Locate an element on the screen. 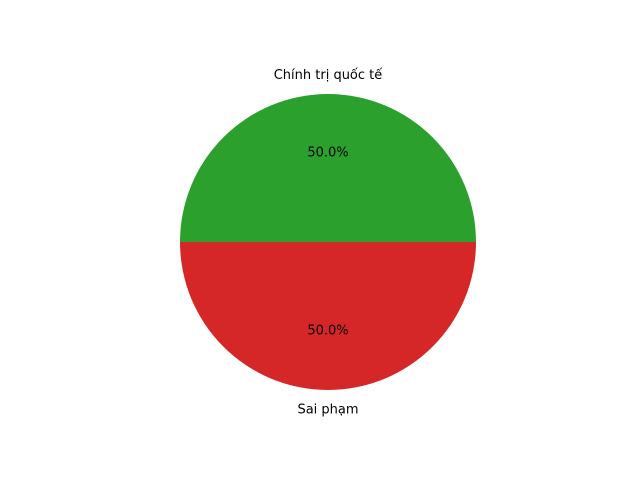 The height and width of the screenshot is (480, 640). pie-category-label-1: Sai phạm is located at coordinates (327, 410).